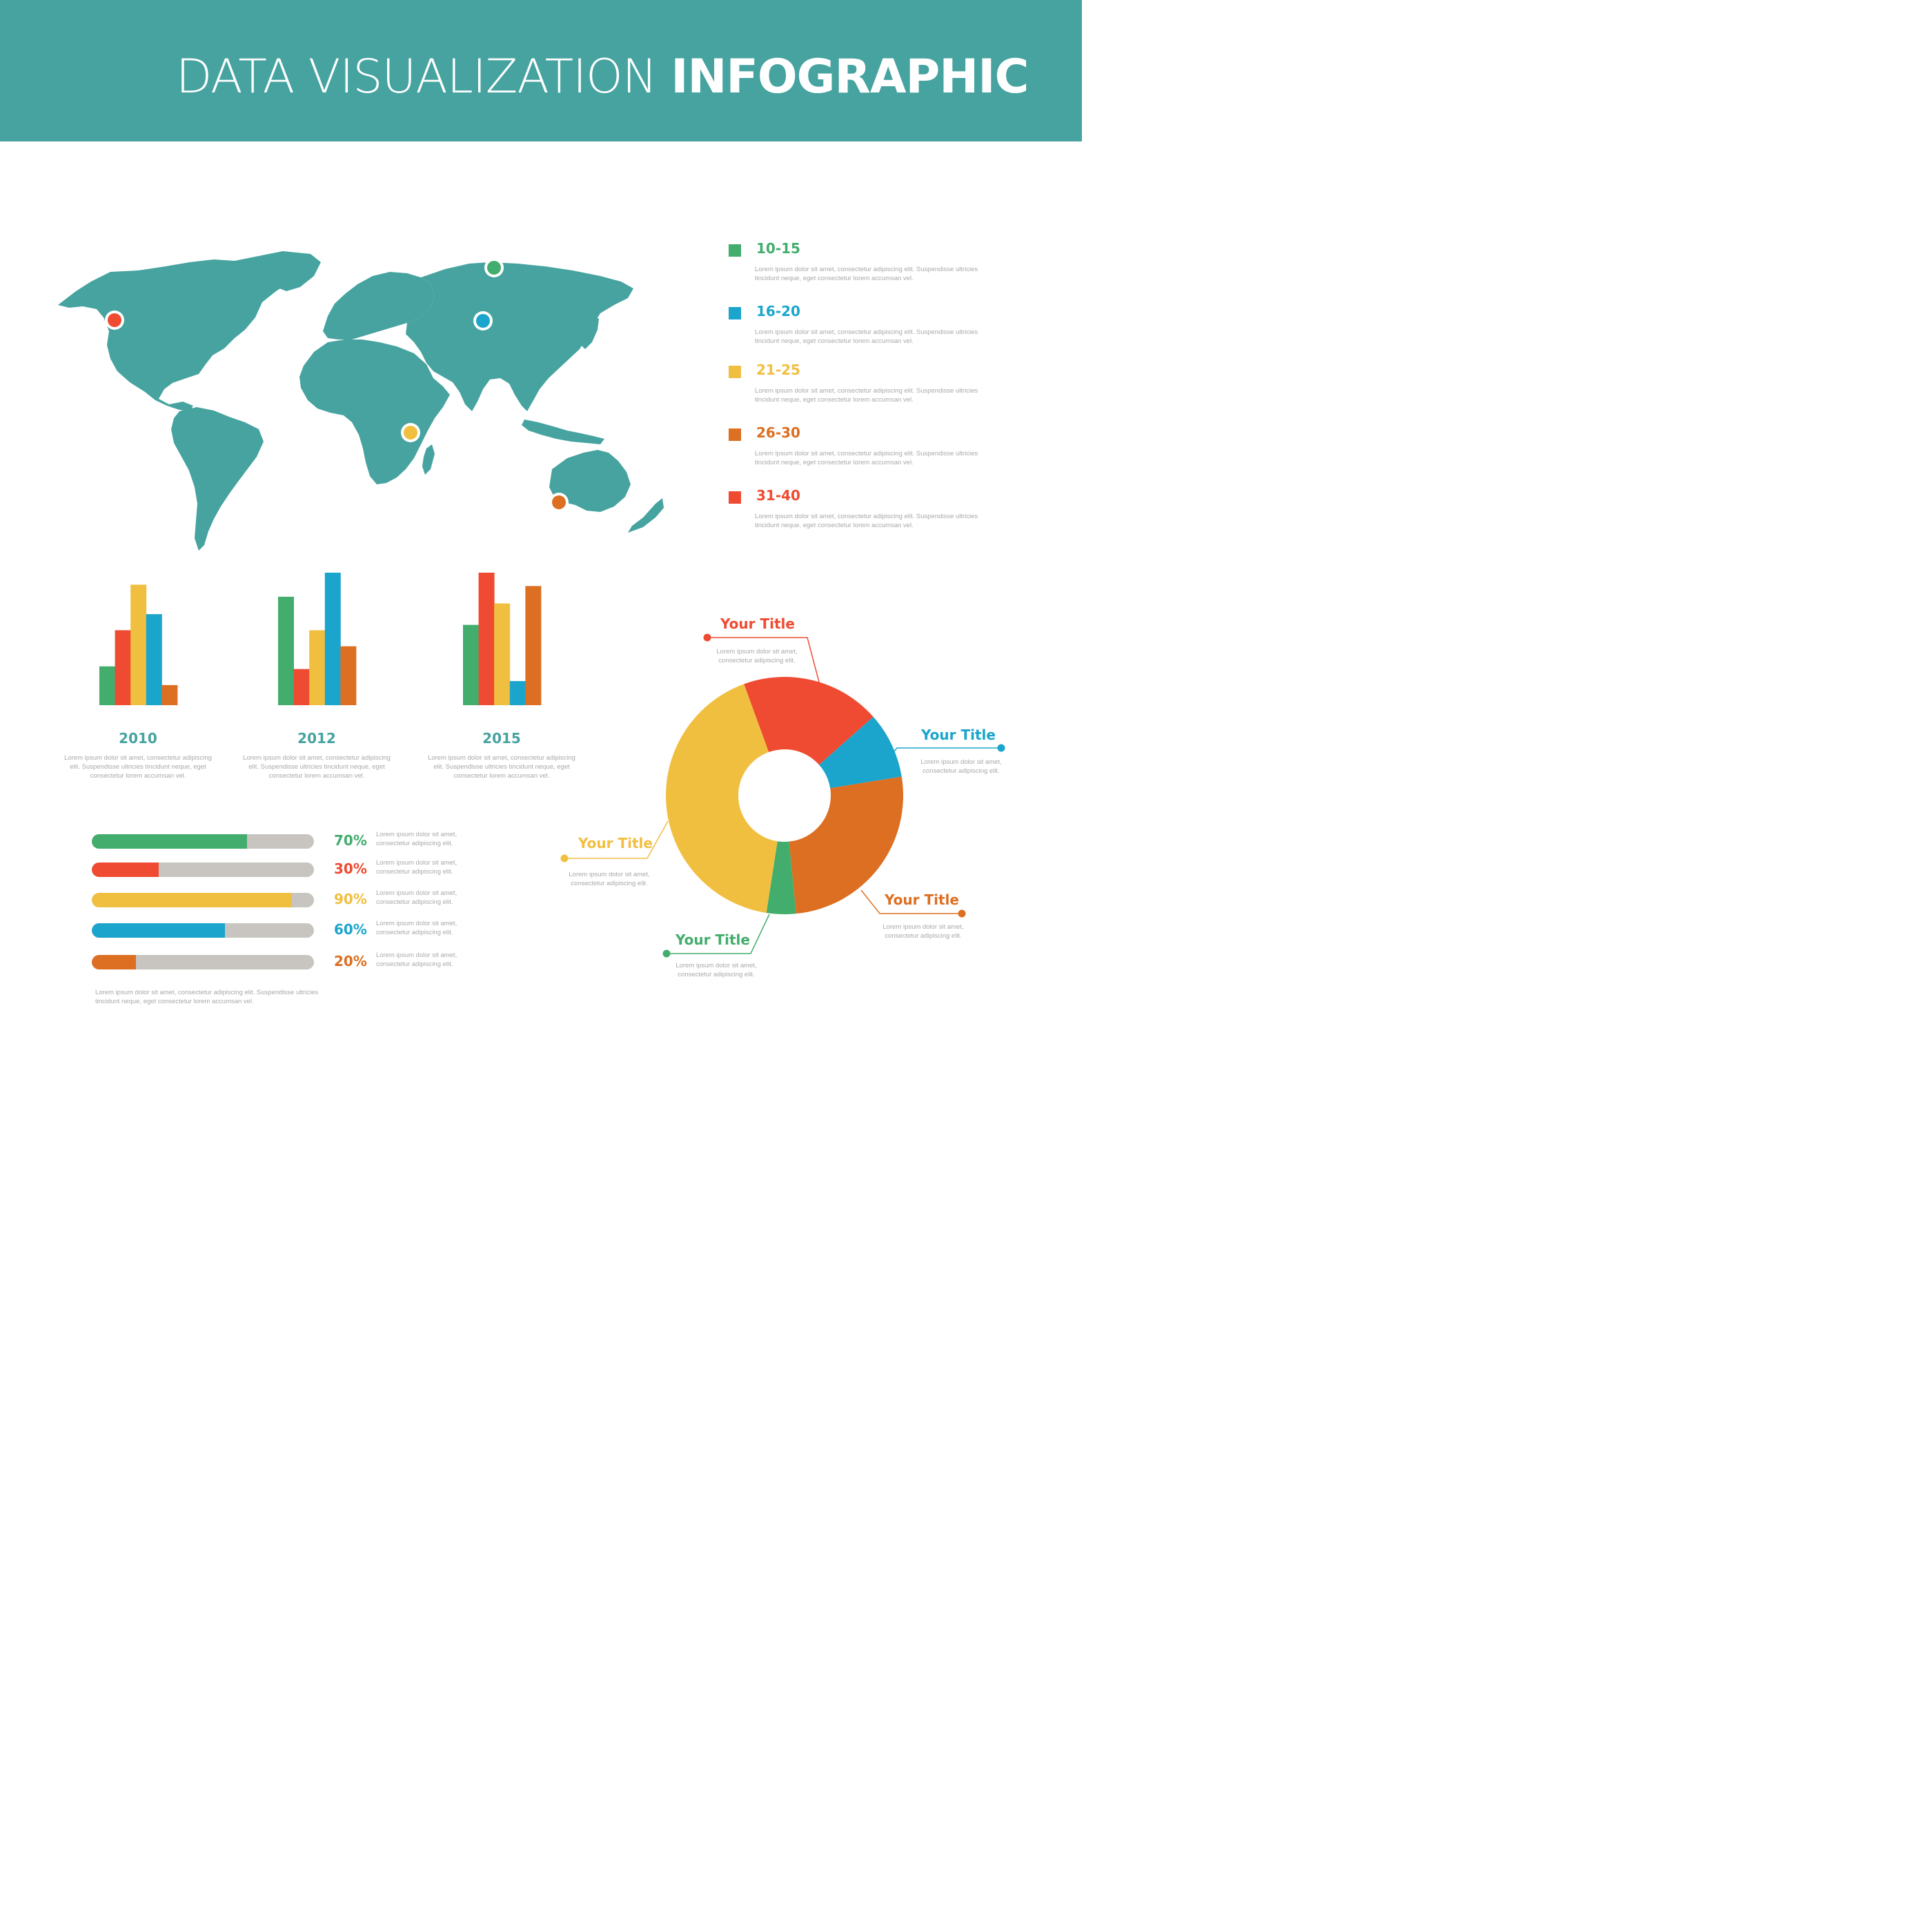  What do you see at coordinates (350, 868) in the screenshot?
I see `progress-bar-label-2: 30%` at bounding box center [350, 868].